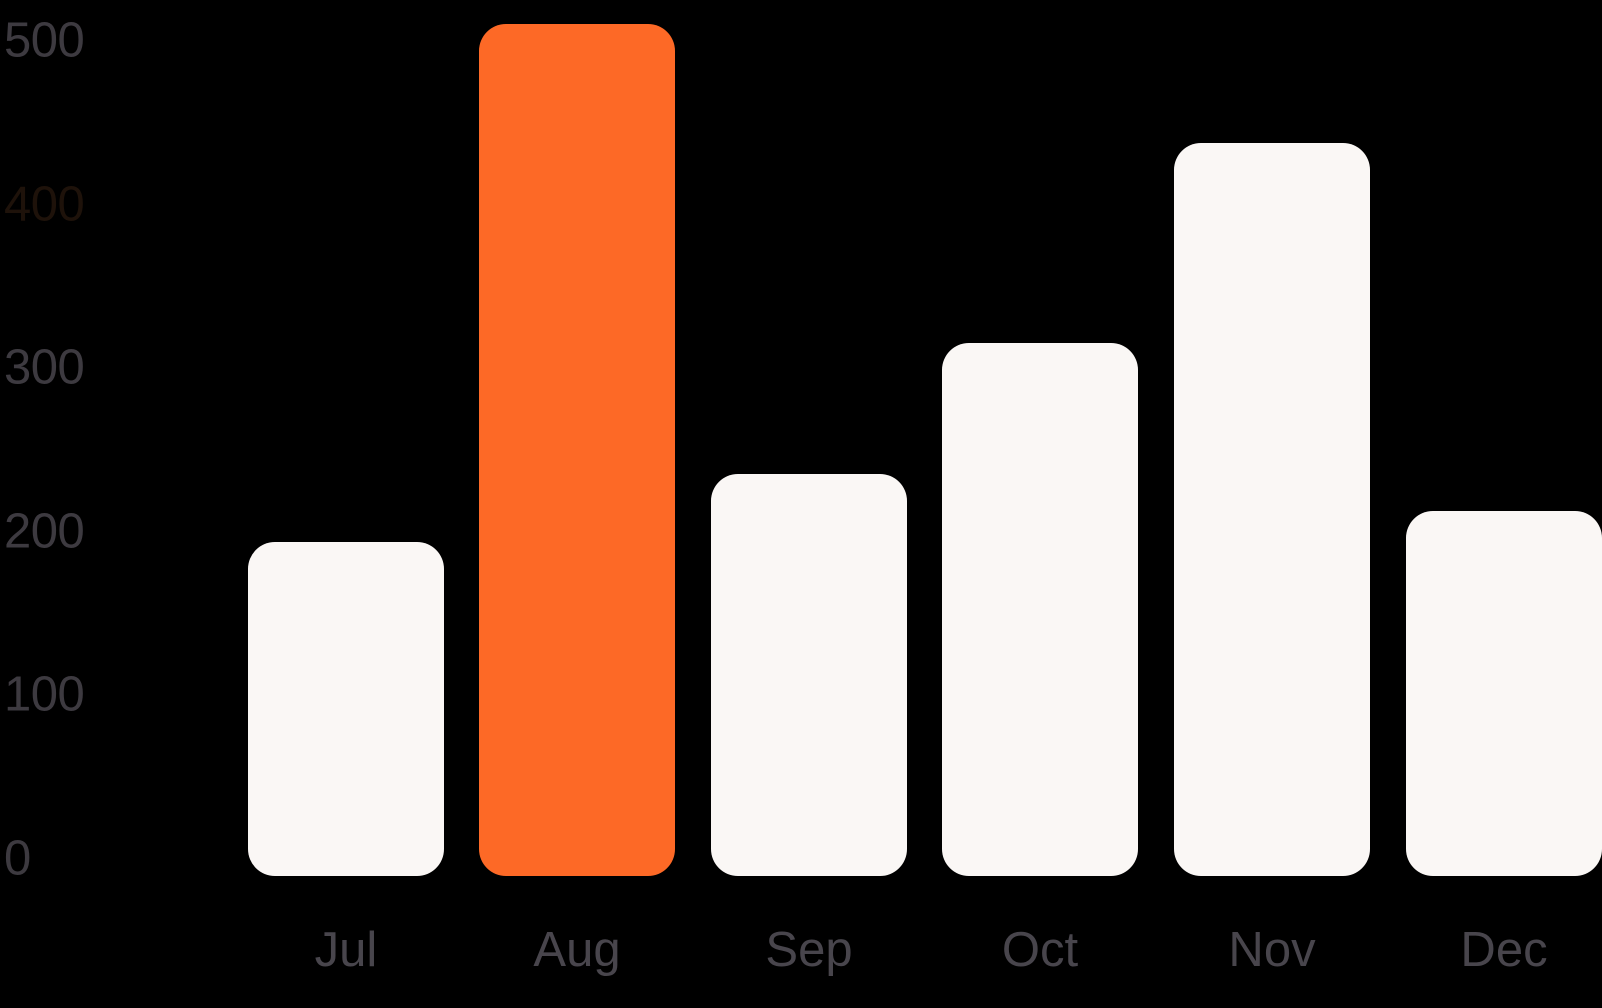 Image resolution: width=1602 pixels, height=1008 pixels. What do you see at coordinates (809, 674) in the screenshot?
I see `bar-sep` at bounding box center [809, 674].